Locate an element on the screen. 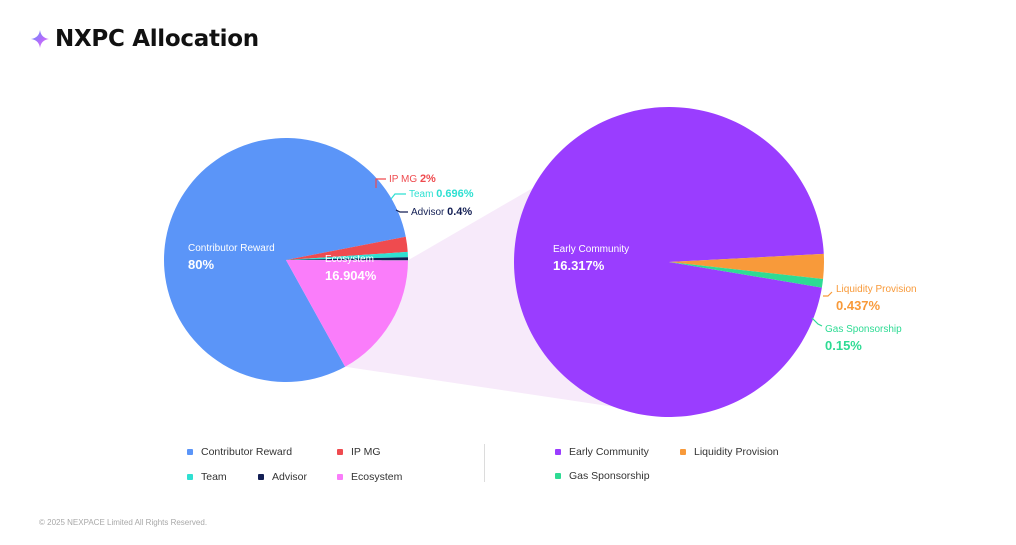  slice-advisor is located at coordinates (347, 259).